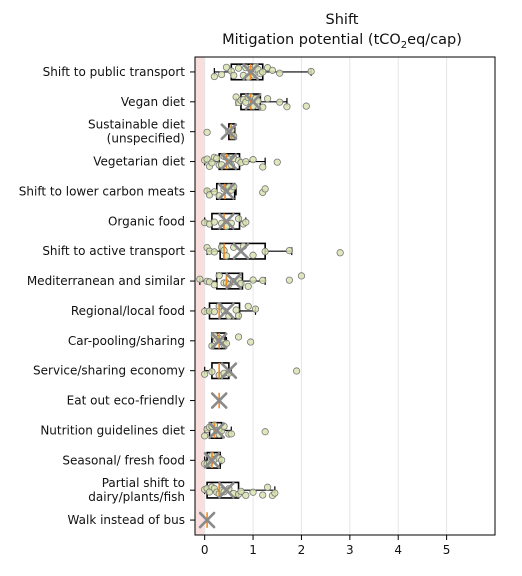  I want to click on category-label-2-0: Sustainable diet, so click(136, 125).